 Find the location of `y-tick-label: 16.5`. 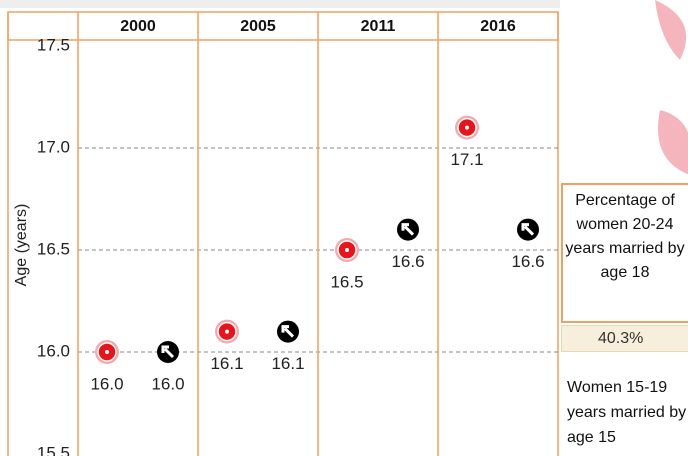

y-tick-label: 16.5 is located at coordinates (53, 248).